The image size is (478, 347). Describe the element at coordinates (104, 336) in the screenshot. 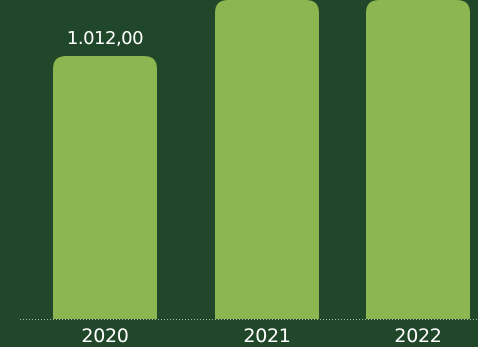

I see `x-tick-2020: 2020` at that location.